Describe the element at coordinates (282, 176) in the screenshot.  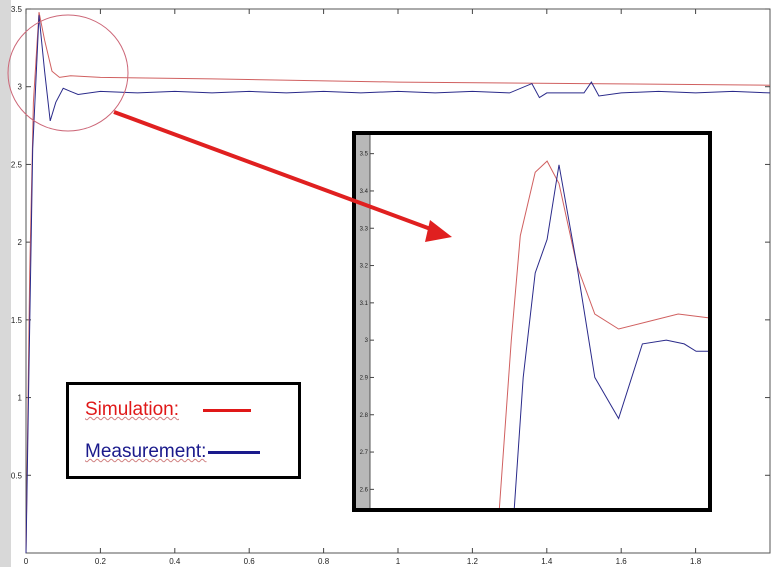
I see `callout-arrow` at that location.